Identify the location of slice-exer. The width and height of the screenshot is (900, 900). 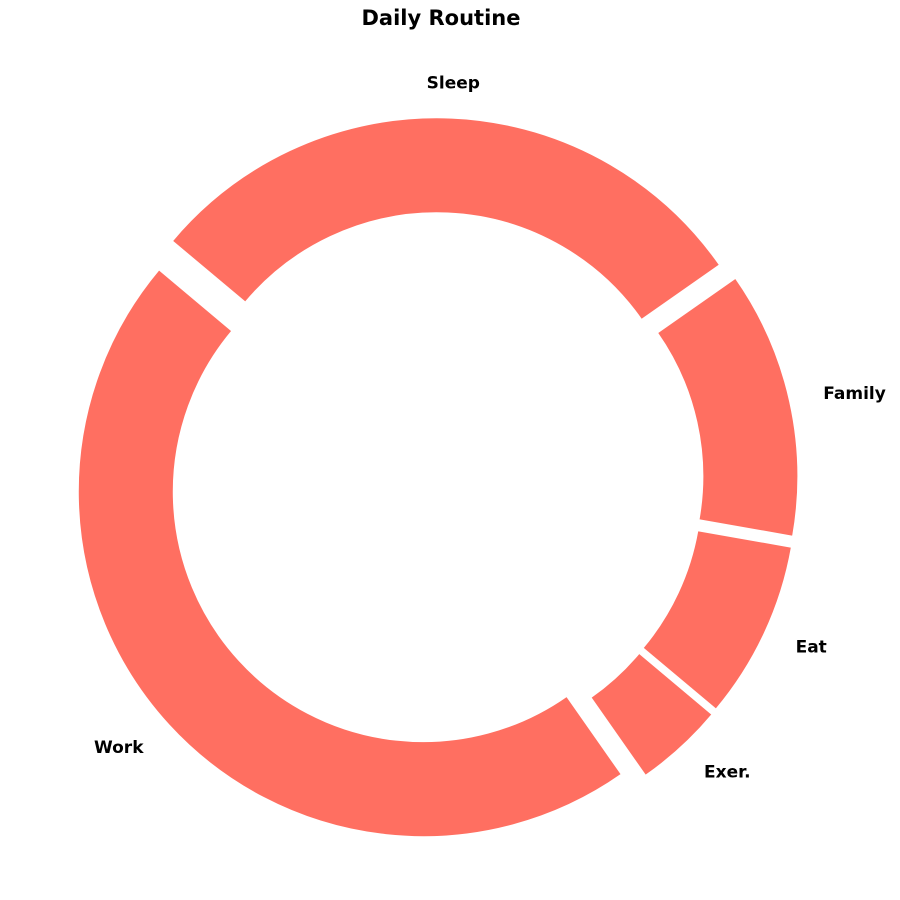
(651, 714).